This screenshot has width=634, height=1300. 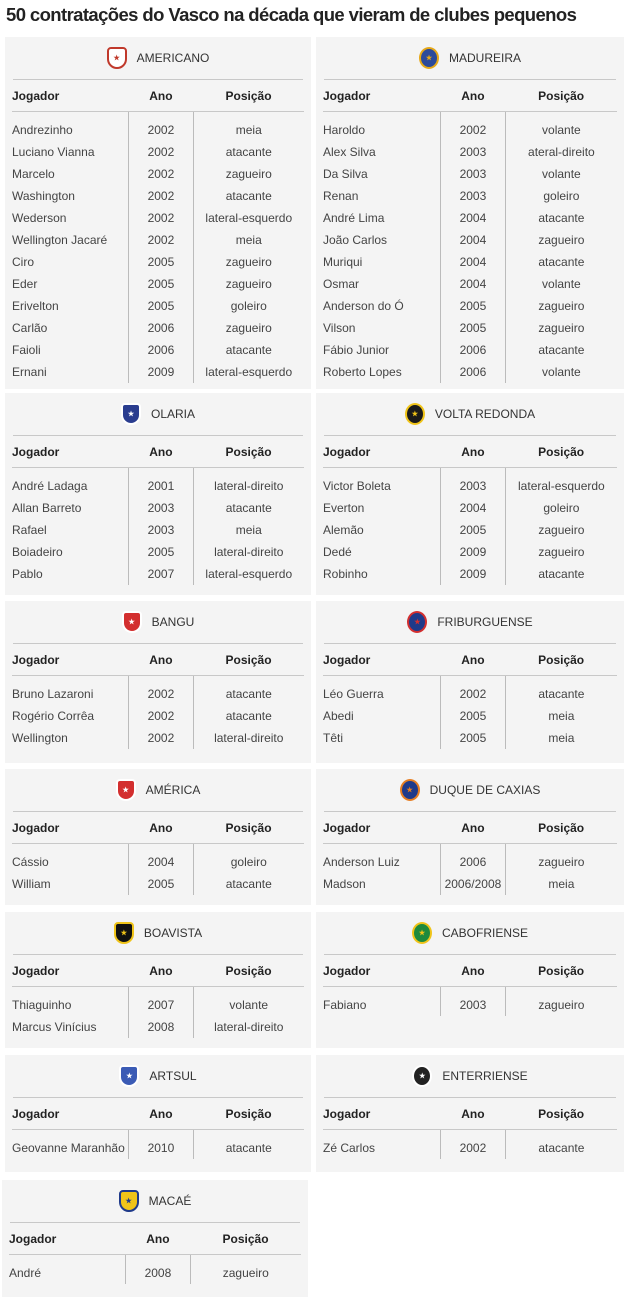 I want to click on player-name: Osmar, so click(x=341, y=284).